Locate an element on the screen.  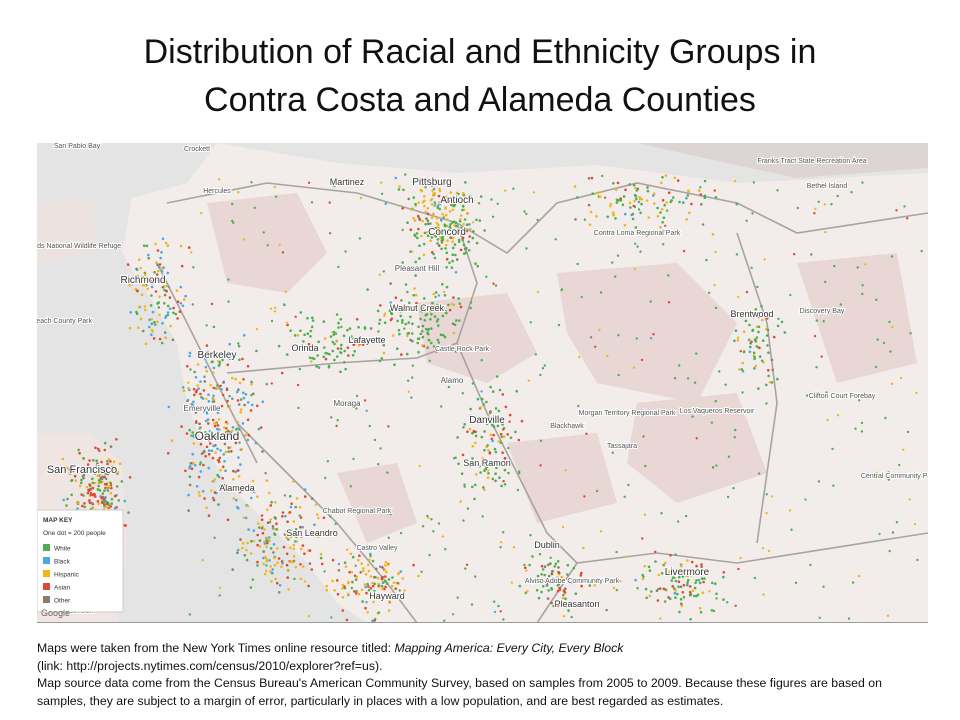
place-label: Contra Loma Regional Park is located at coordinates (637, 233).